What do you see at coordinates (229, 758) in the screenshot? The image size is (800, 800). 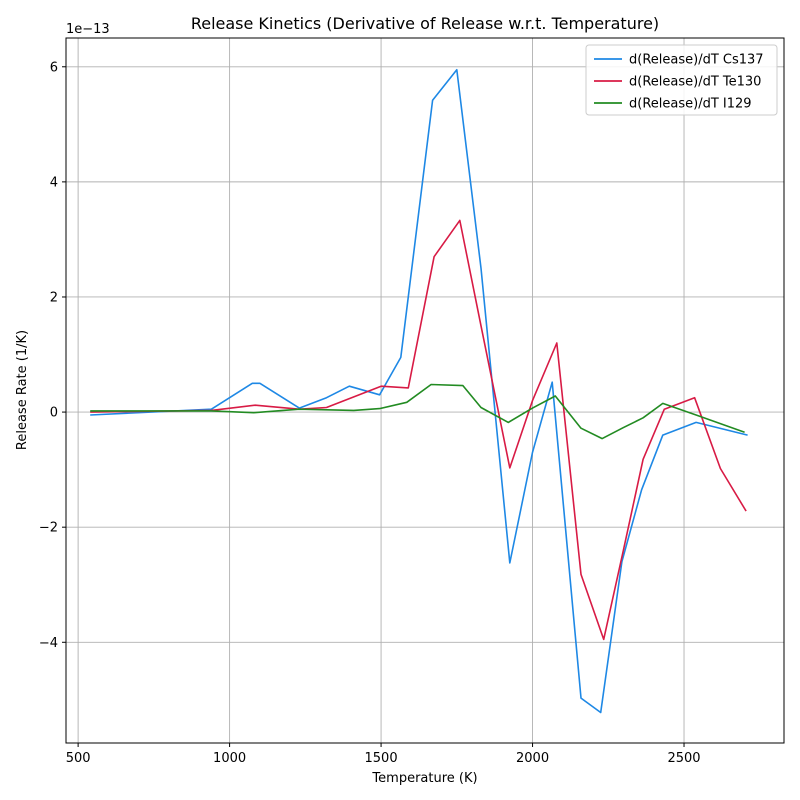 I see `x-tick-label: 1000` at bounding box center [229, 758].